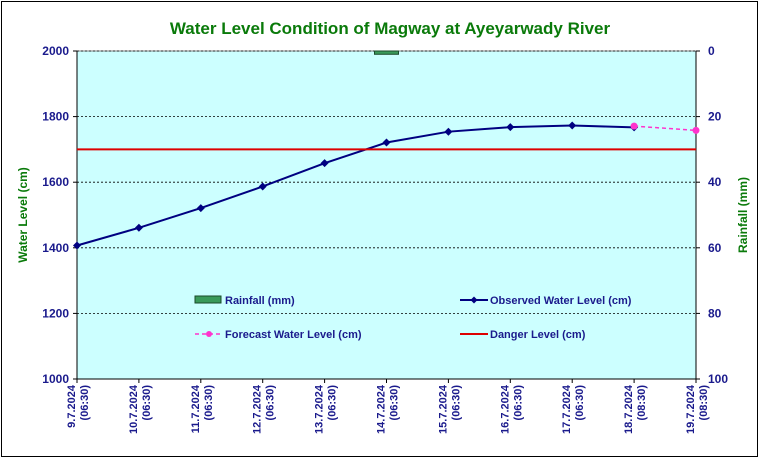  I want to click on x-tick-label-line: 15.7.2024, so click(443, 409).